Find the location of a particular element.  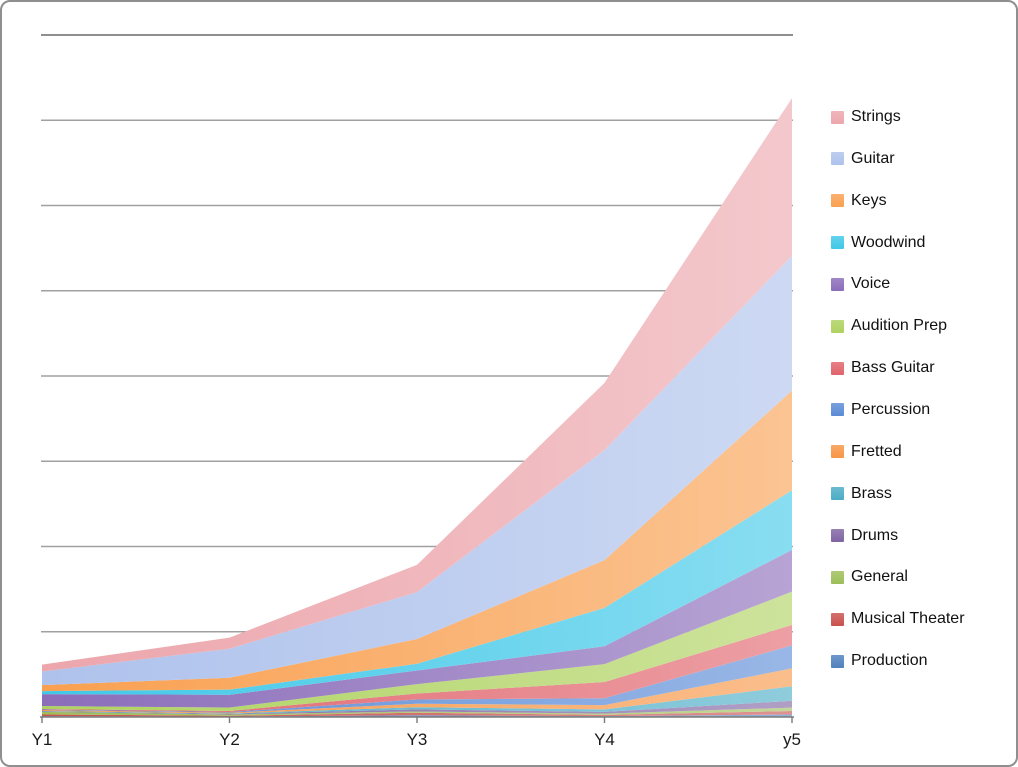

legend-swatch-bass-guitar is located at coordinates (837, 368).